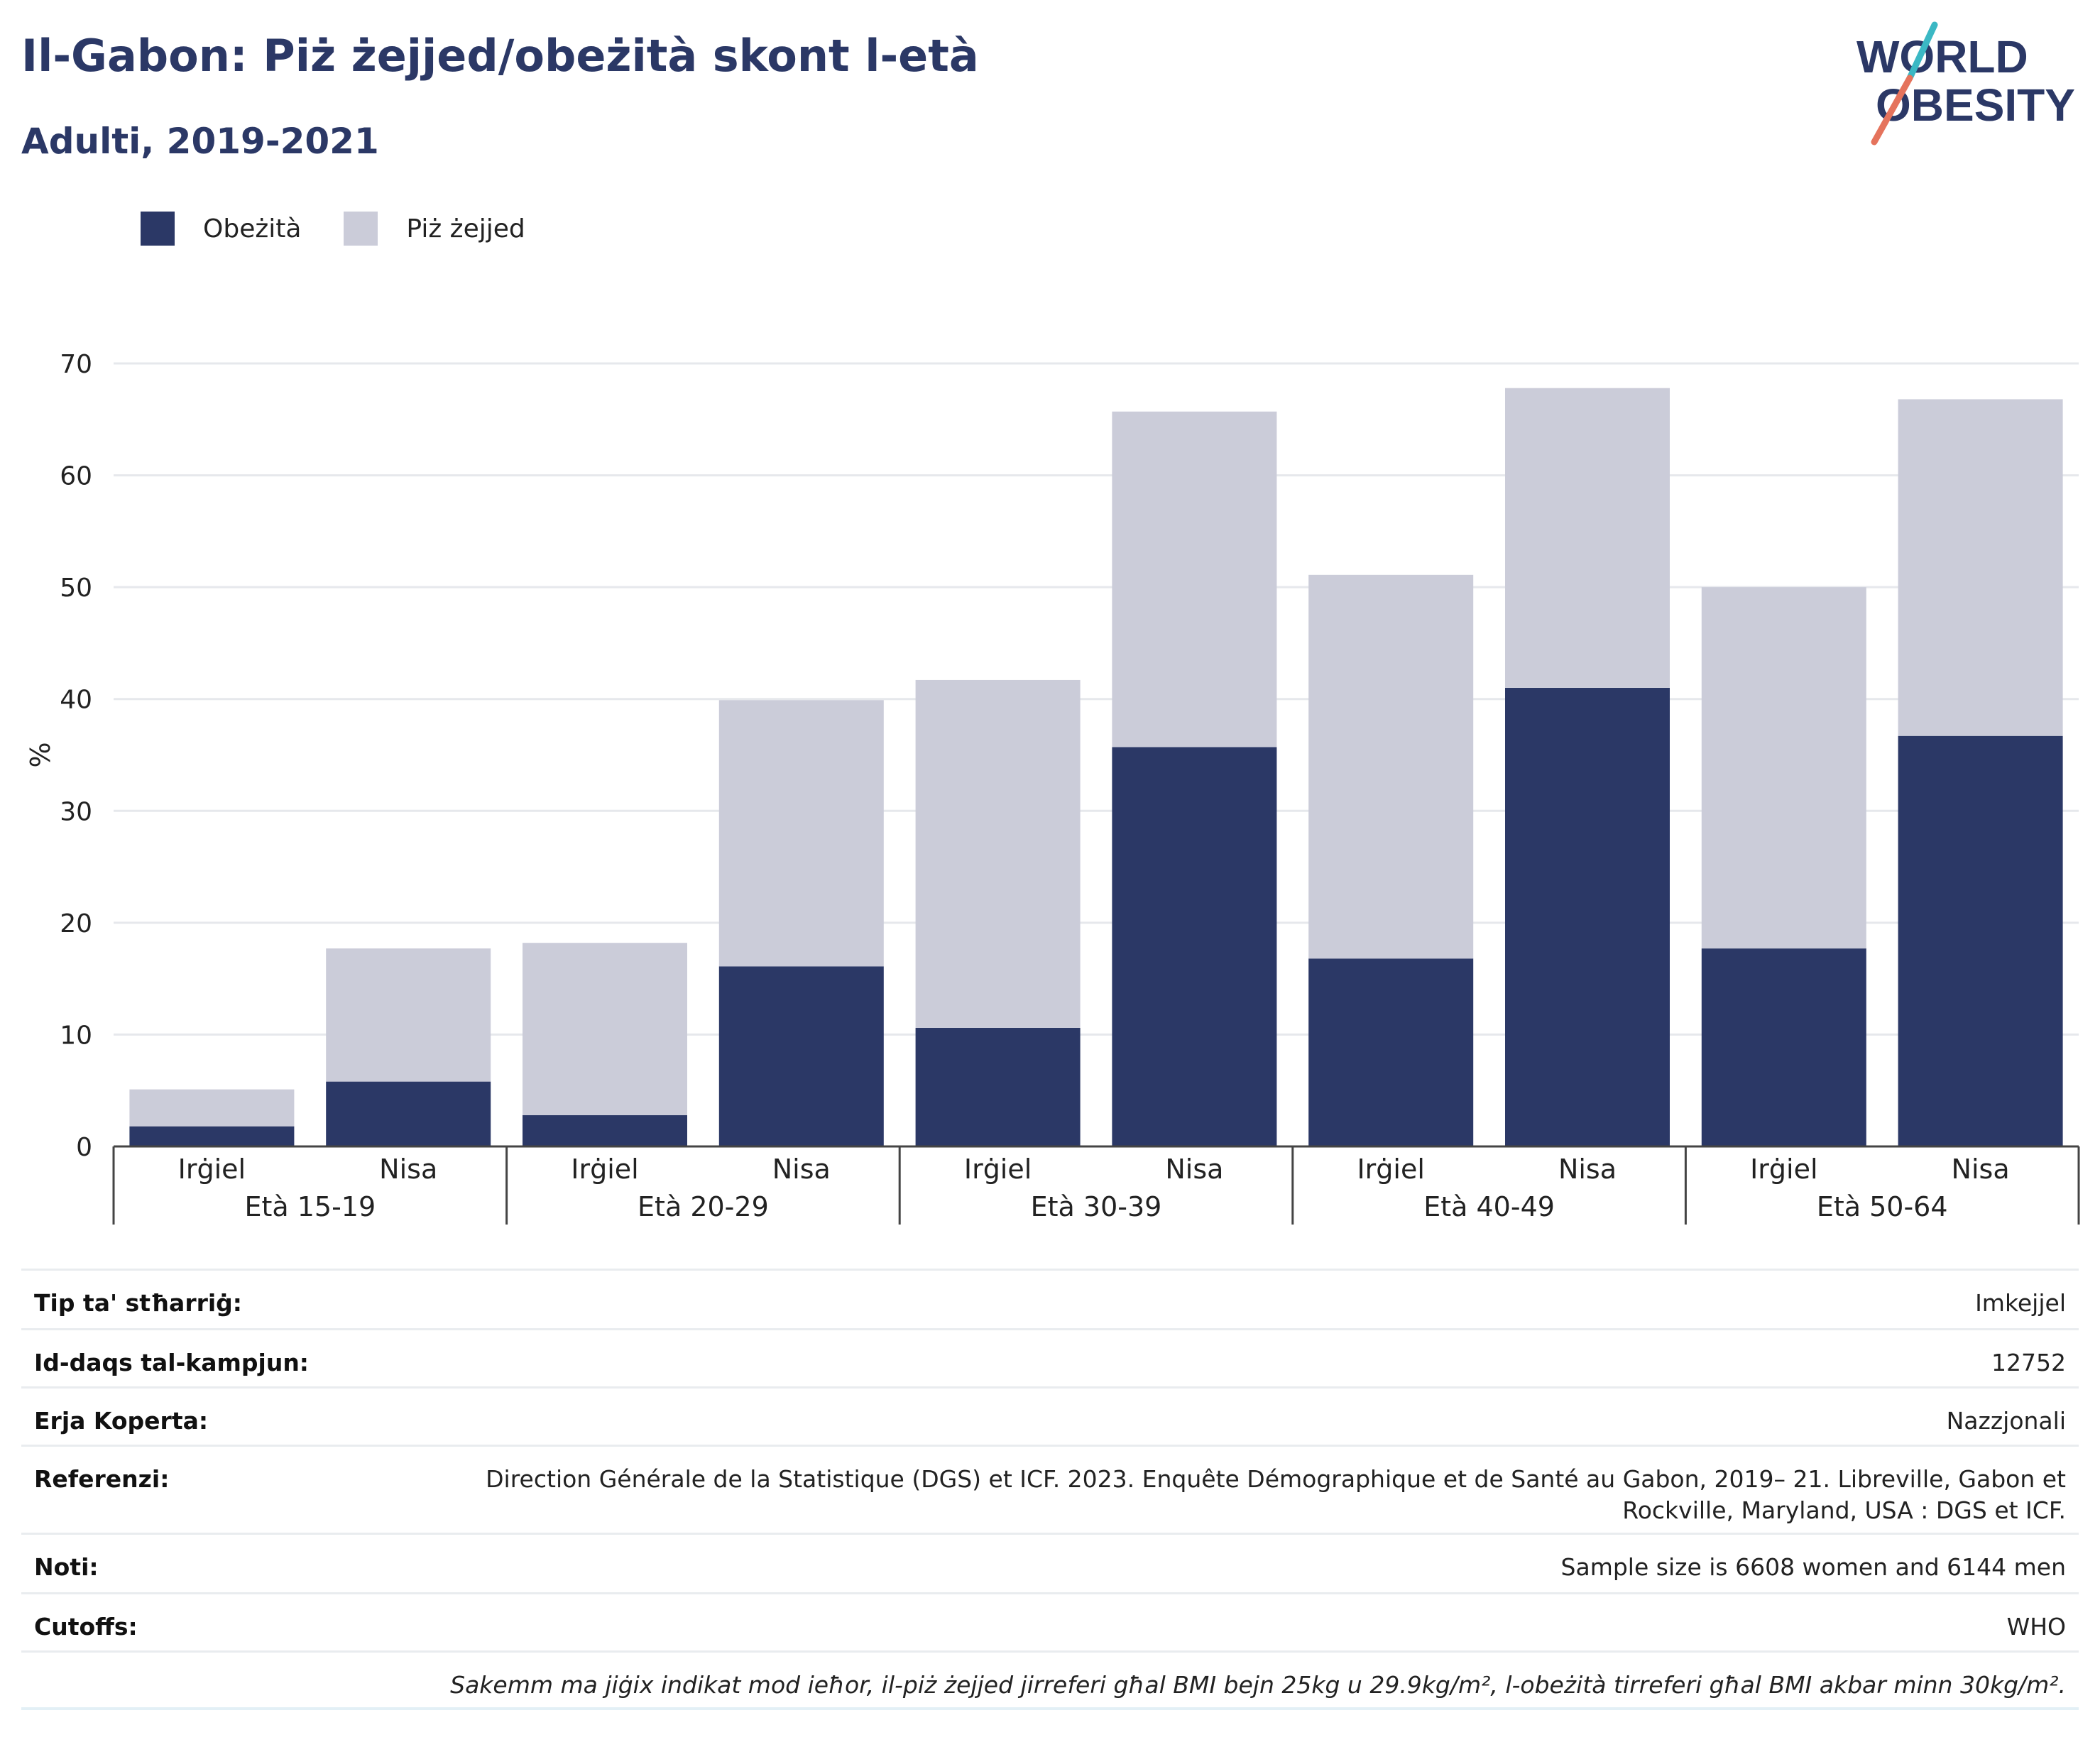 Image resolution: width=2100 pixels, height=1747 pixels. I want to click on world-obesity-logo: WORLD OBESITY, so click(1965, 83).